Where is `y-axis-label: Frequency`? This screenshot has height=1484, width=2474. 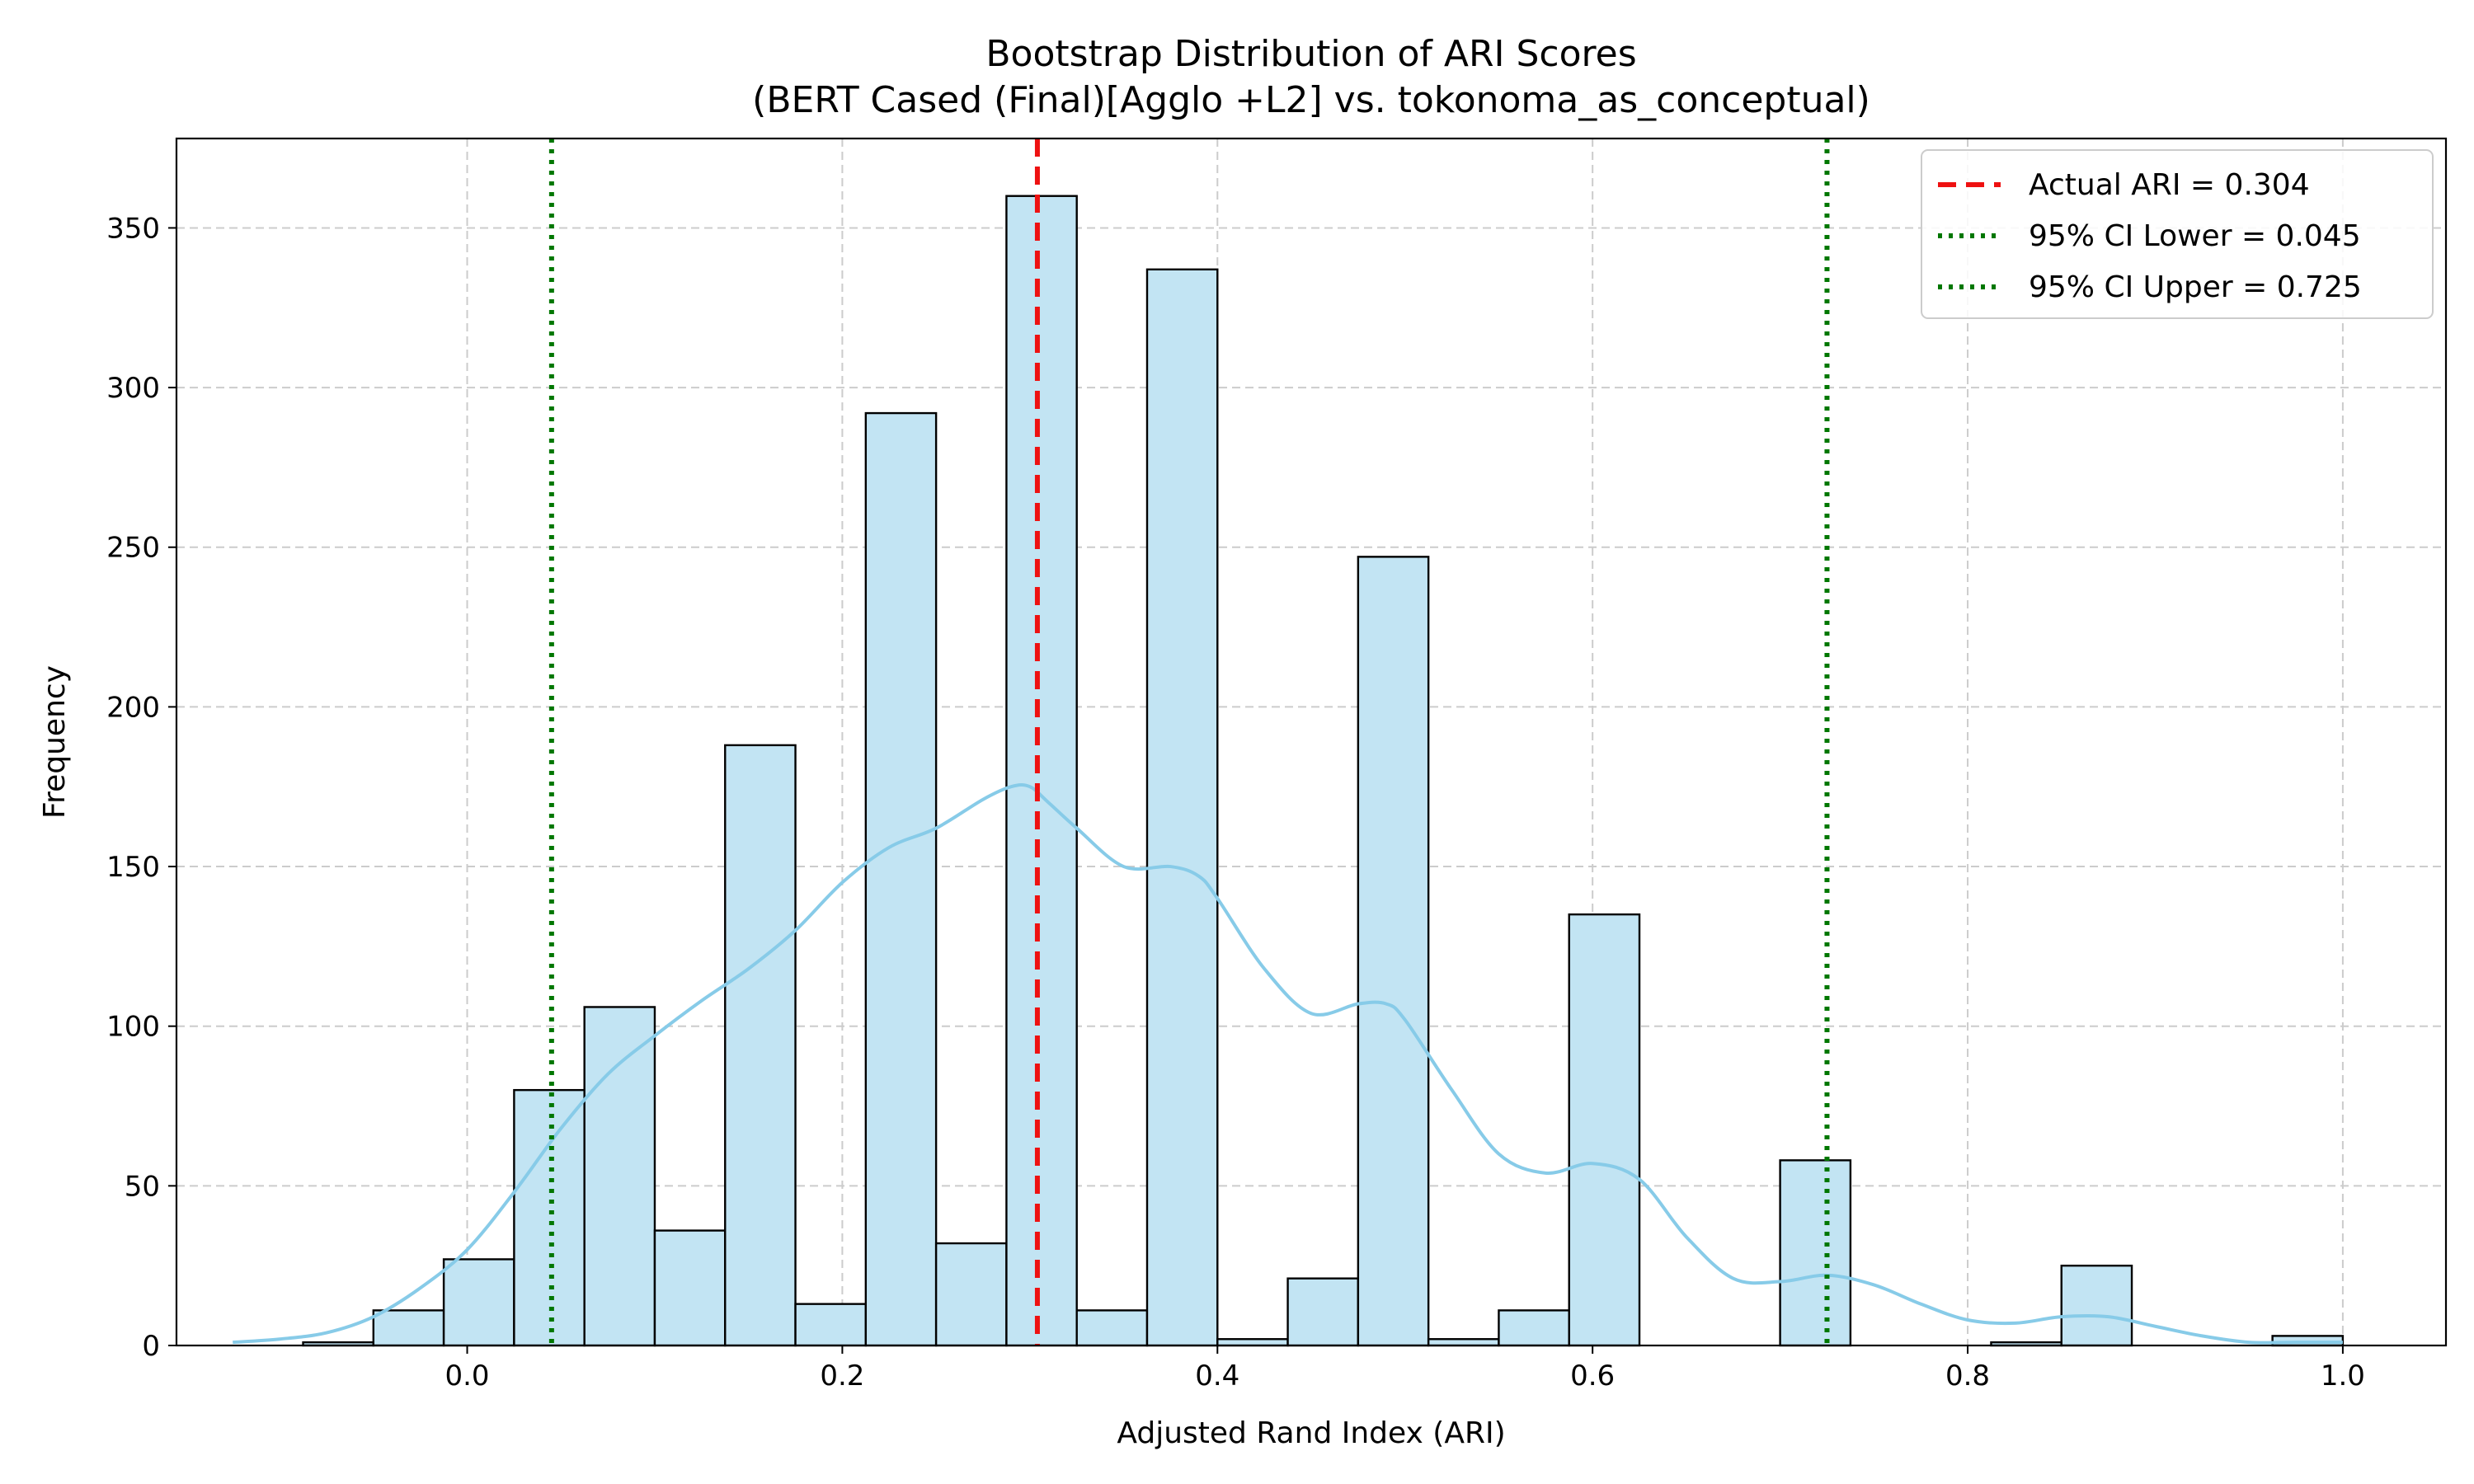
y-axis-label: Frequency is located at coordinates (55, 742).